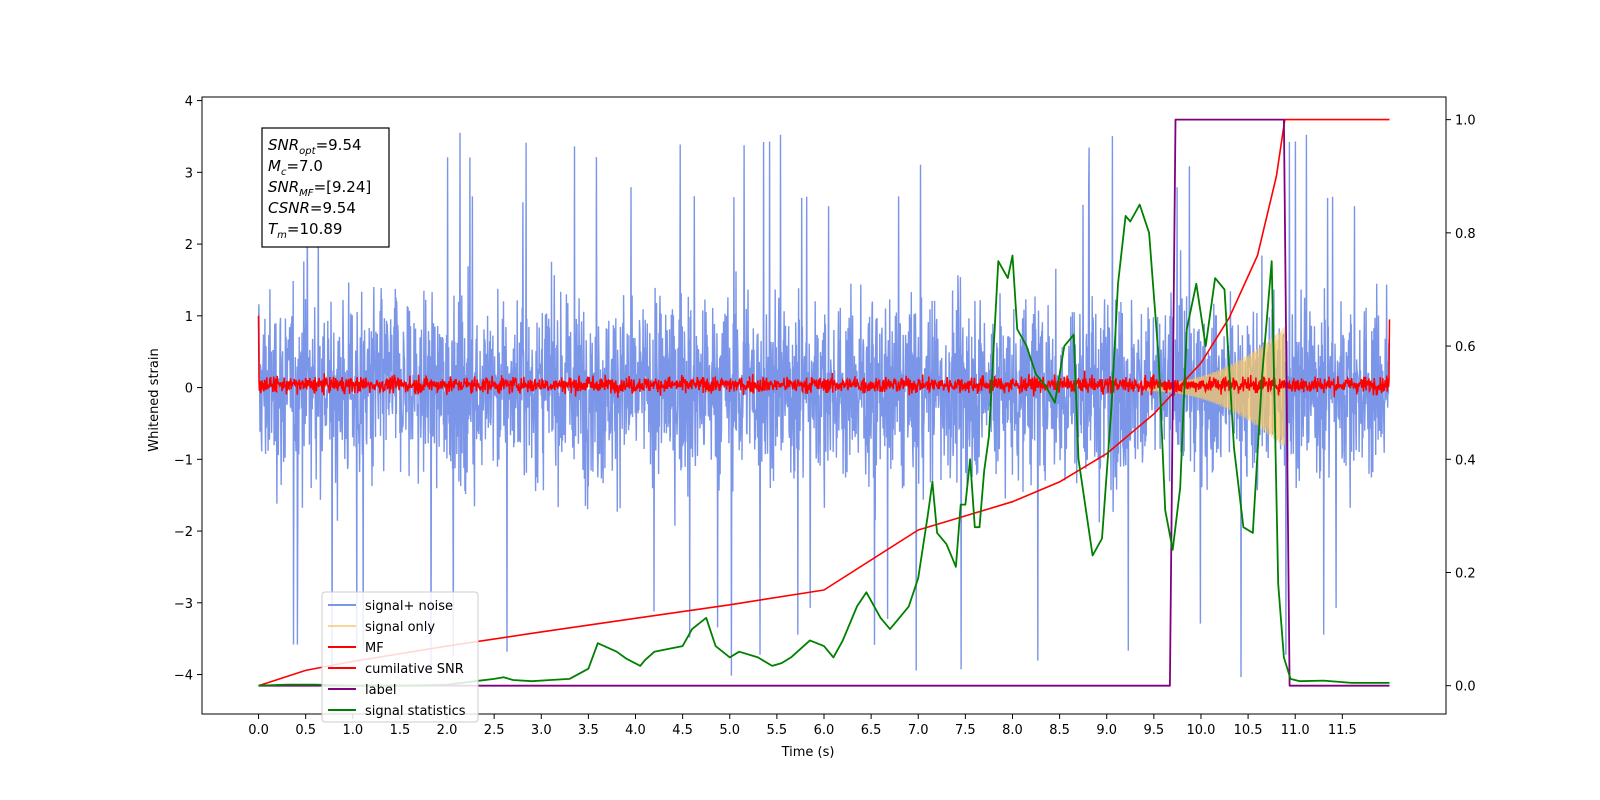  I want to click on x-tick-label: 2.0, so click(447, 730).